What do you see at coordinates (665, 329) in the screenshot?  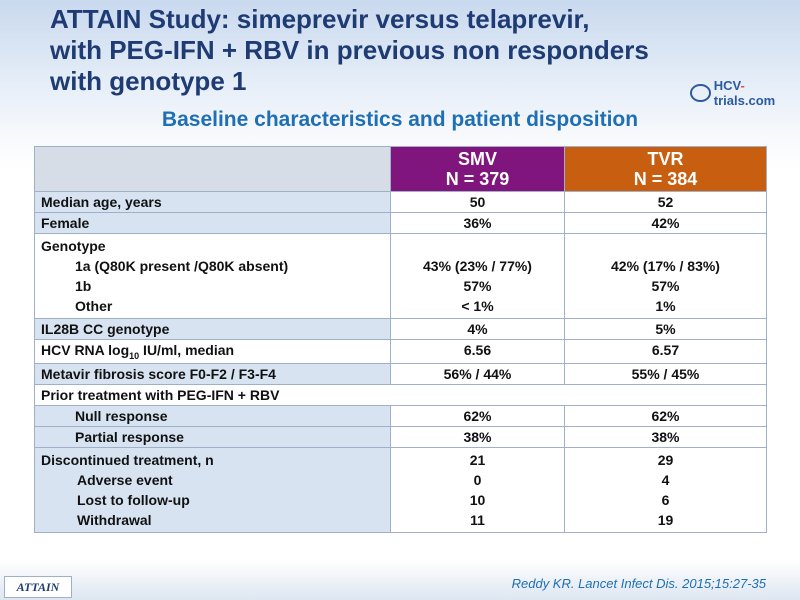 I see `tvr-value-il28b: 5%` at bounding box center [665, 329].